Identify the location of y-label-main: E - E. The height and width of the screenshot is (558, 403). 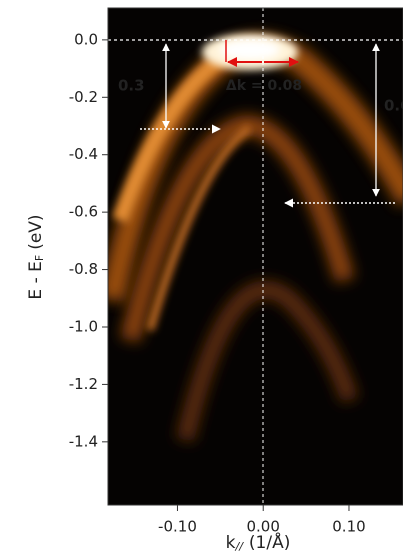
(36, 280).